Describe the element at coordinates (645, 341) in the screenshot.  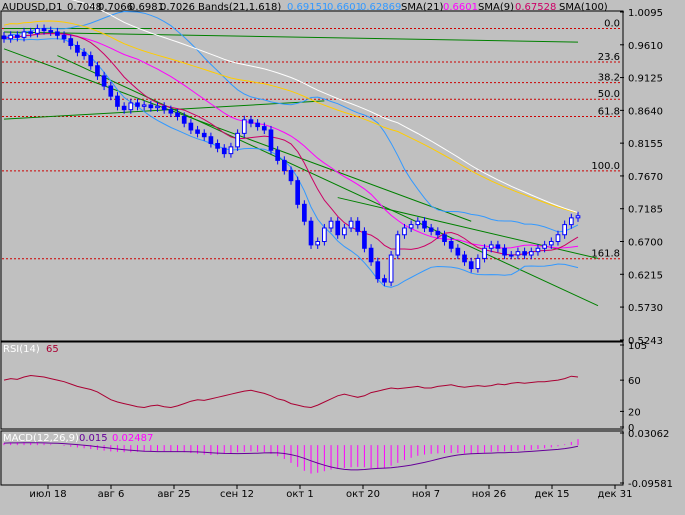
I see `price-tick-label: 0.5243` at that location.